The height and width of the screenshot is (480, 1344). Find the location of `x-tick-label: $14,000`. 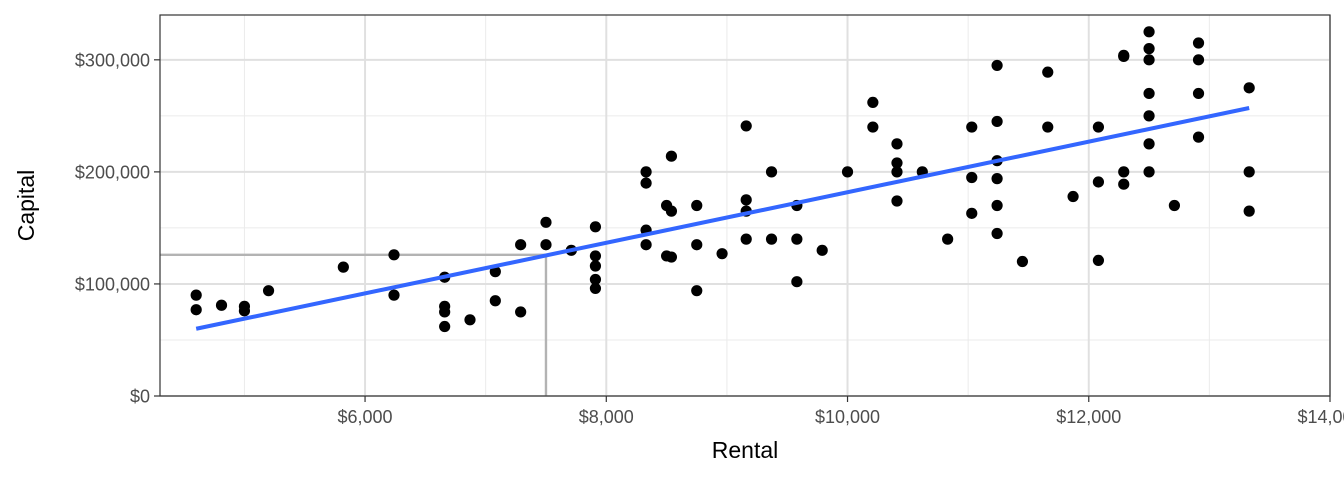

x-tick-label: $14,000 is located at coordinates (1320, 417).